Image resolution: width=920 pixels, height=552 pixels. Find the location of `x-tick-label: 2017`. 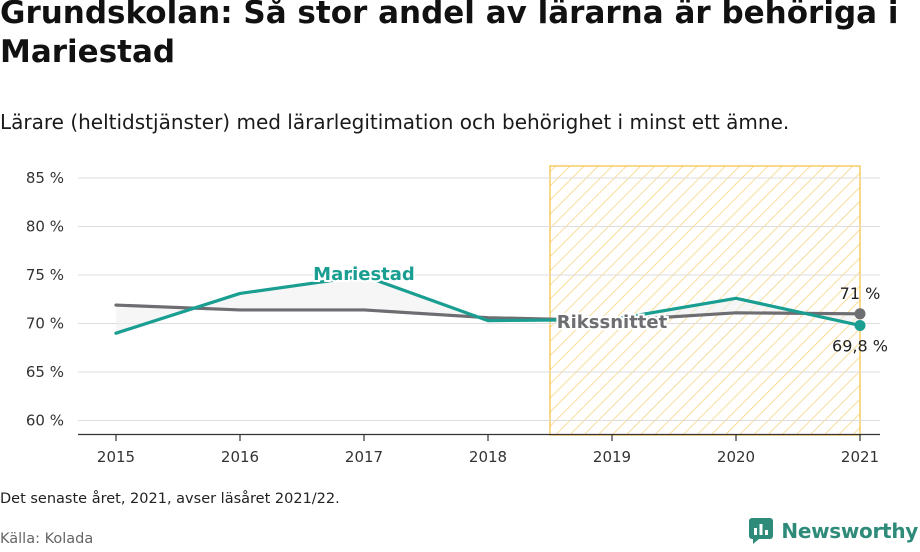

x-tick-label: 2017 is located at coordinates (364, 457).